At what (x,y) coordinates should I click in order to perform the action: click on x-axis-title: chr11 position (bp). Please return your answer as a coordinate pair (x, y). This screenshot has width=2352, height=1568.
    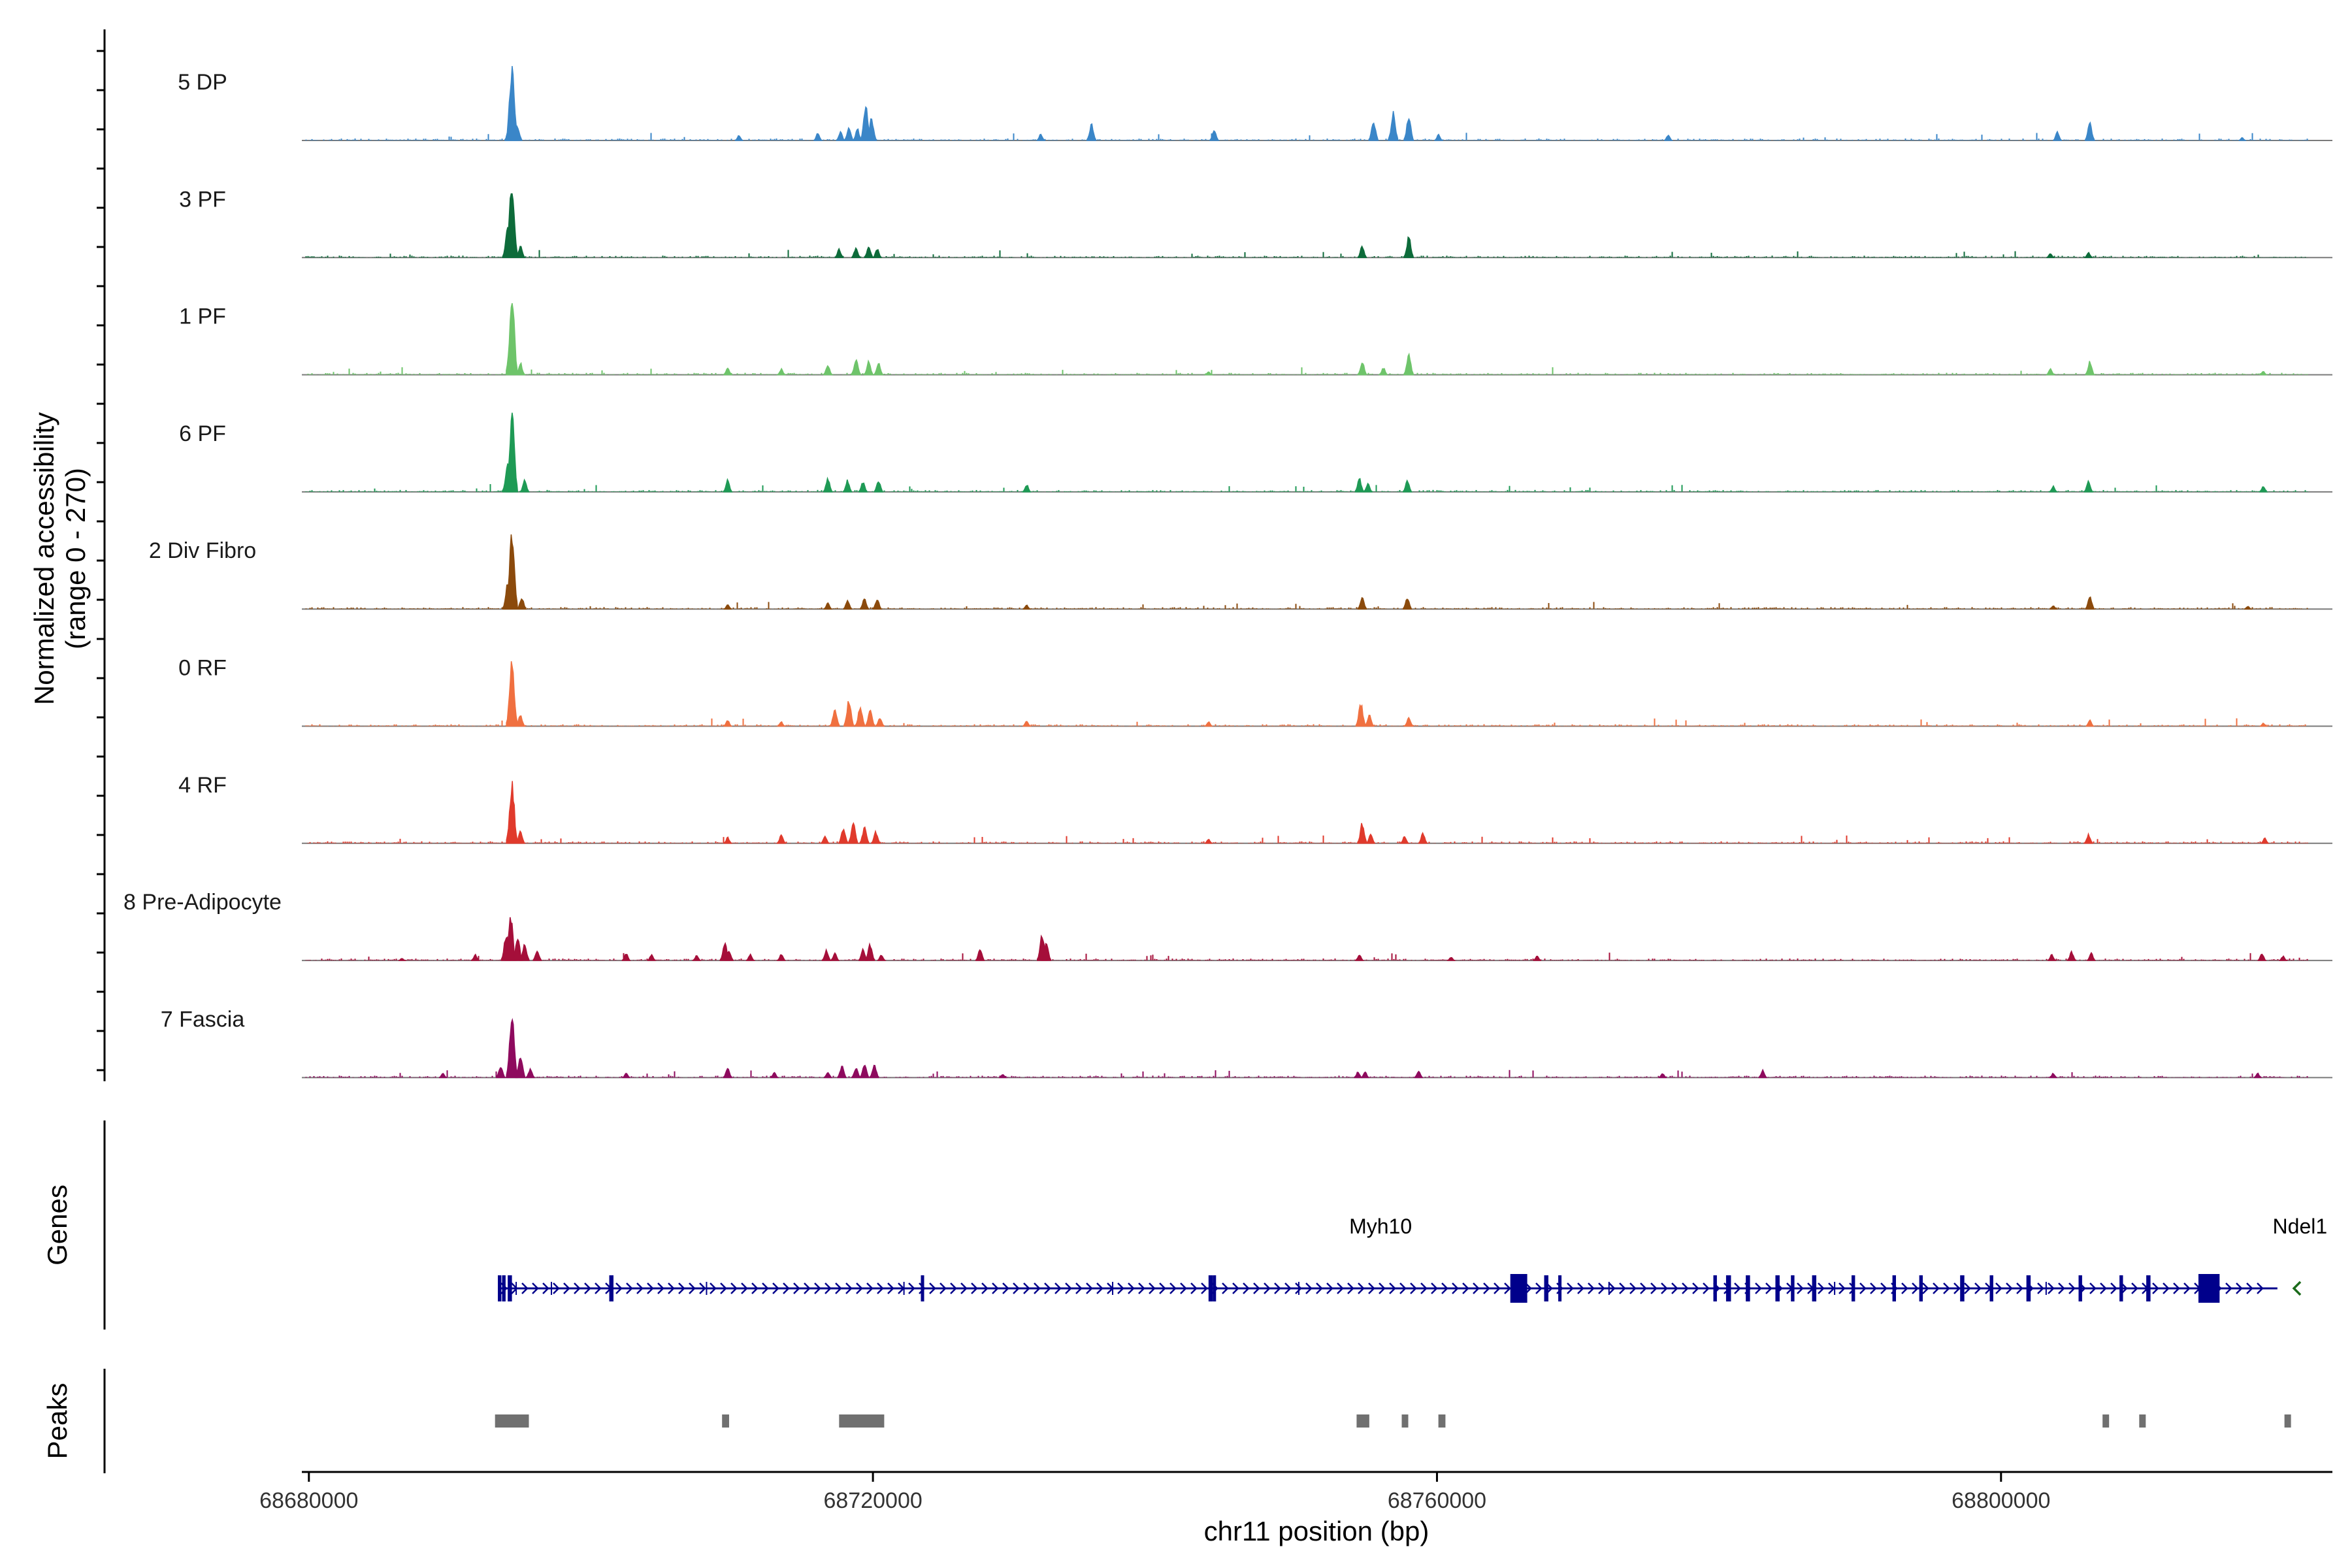
    Looking at the image, I should click on (1316, 1531).